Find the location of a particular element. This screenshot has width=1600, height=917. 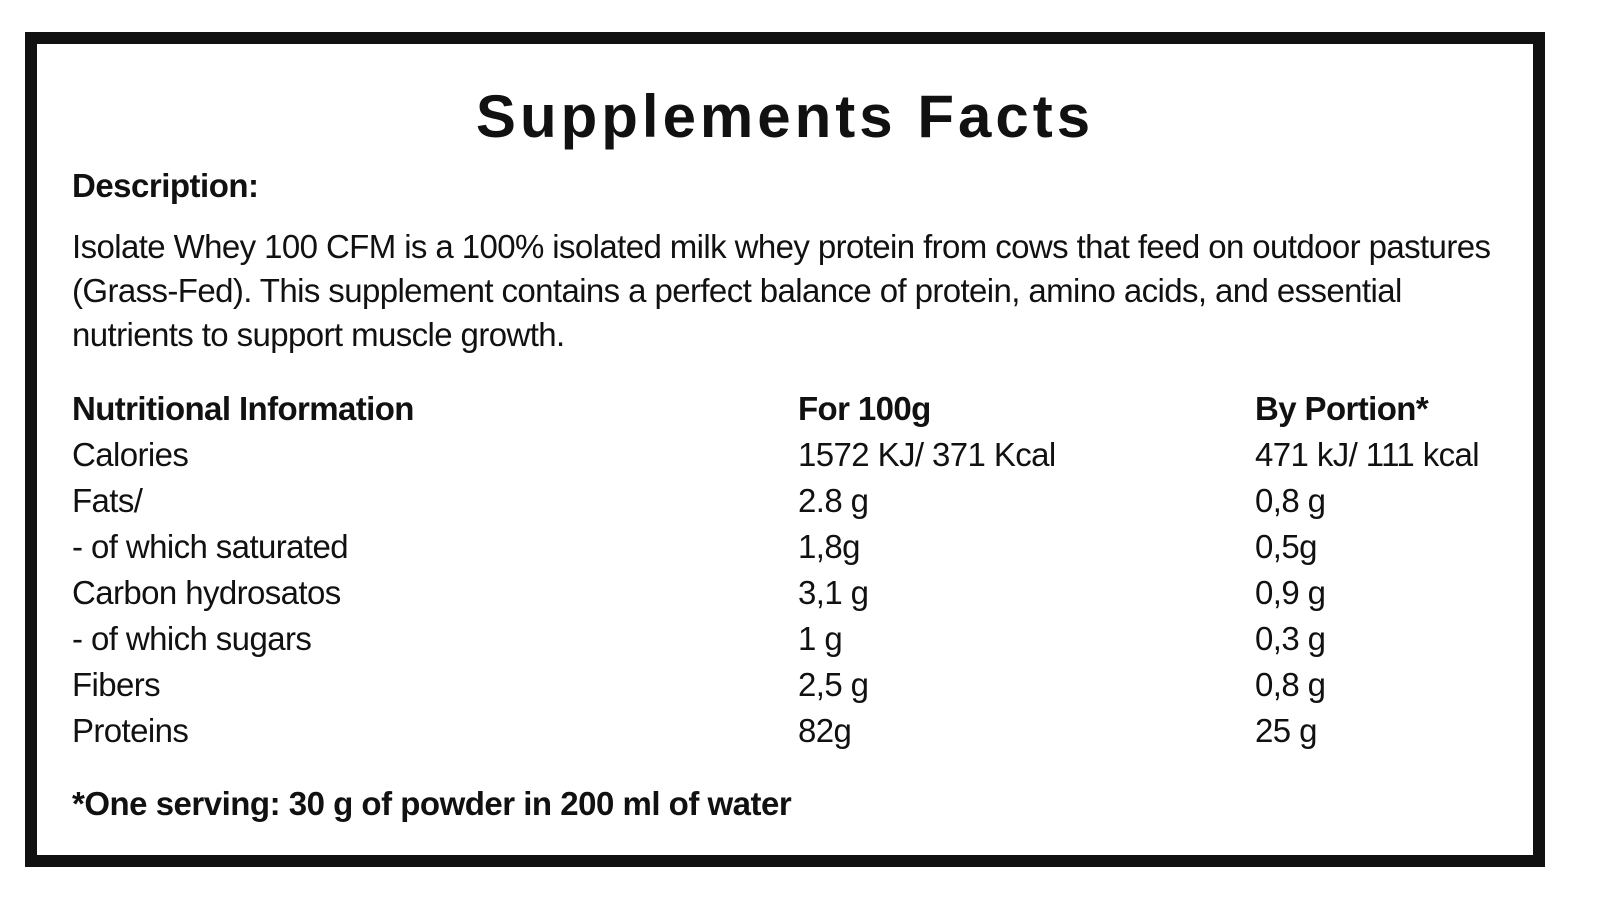

table-row: Carbon hydrosatos 3,1 g 0,9 g is located at coordinates (792, 593).